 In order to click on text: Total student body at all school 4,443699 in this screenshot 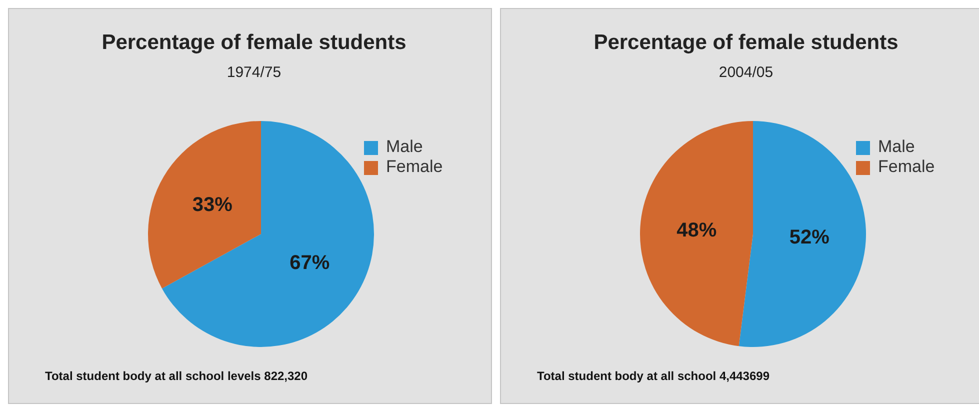, I will do `click(653, 376)`.